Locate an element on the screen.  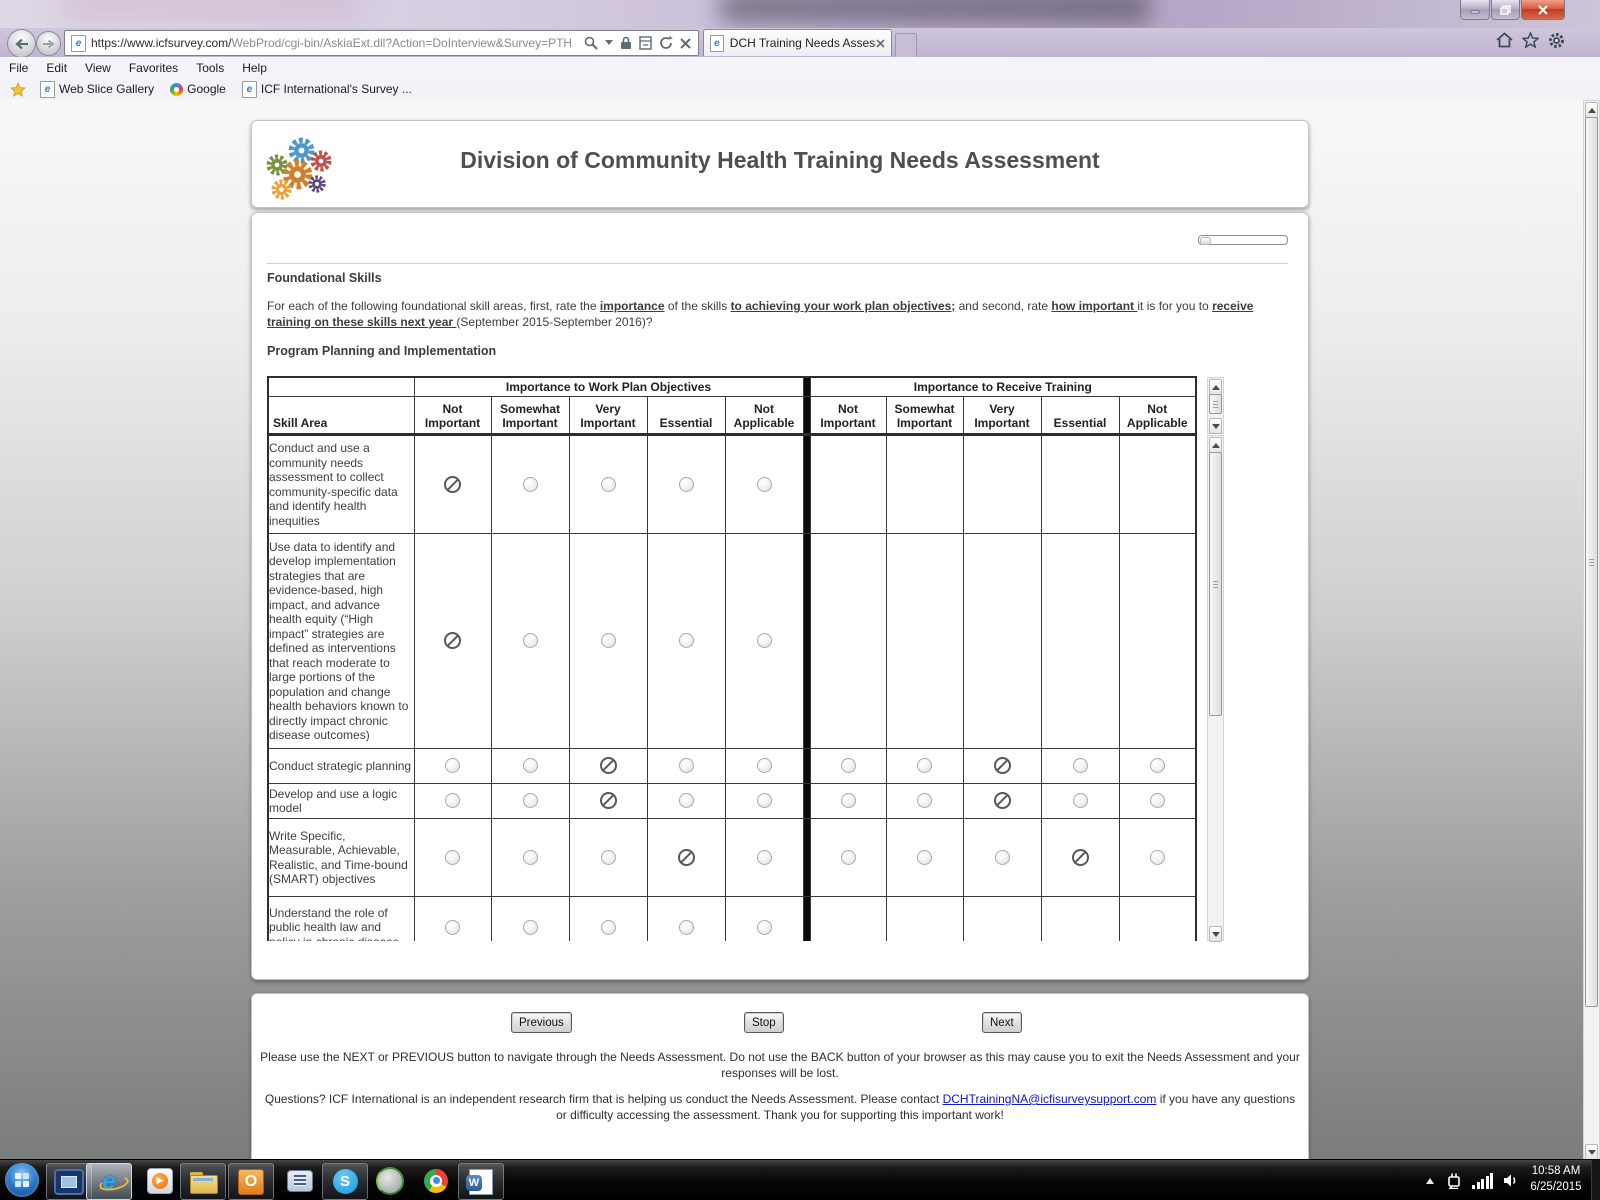
new-tab-stub is located at coordinates (906, 45).